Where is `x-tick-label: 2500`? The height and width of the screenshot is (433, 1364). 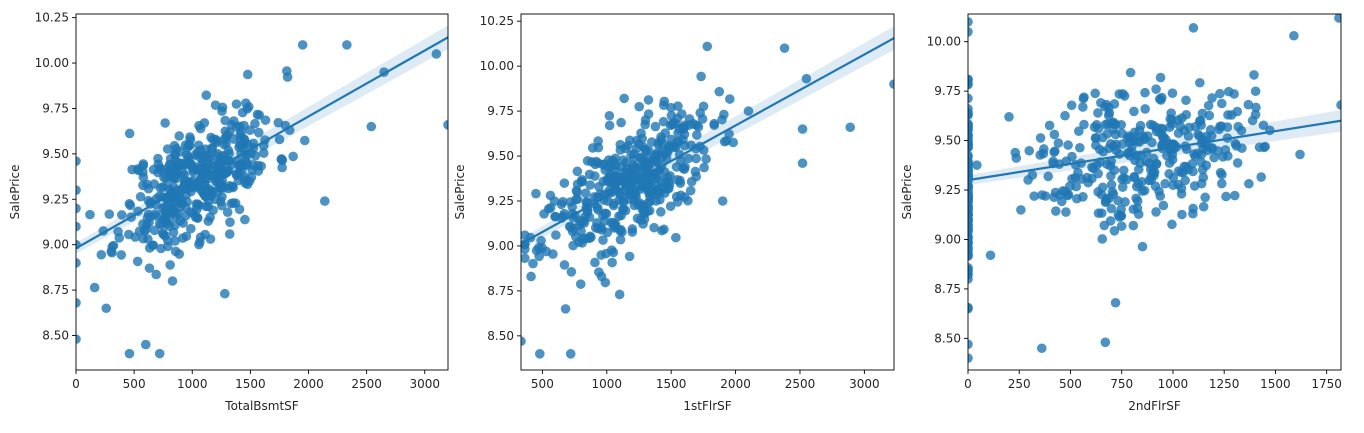
x-tick-label: 2500 is located at coordinates (800, 384).